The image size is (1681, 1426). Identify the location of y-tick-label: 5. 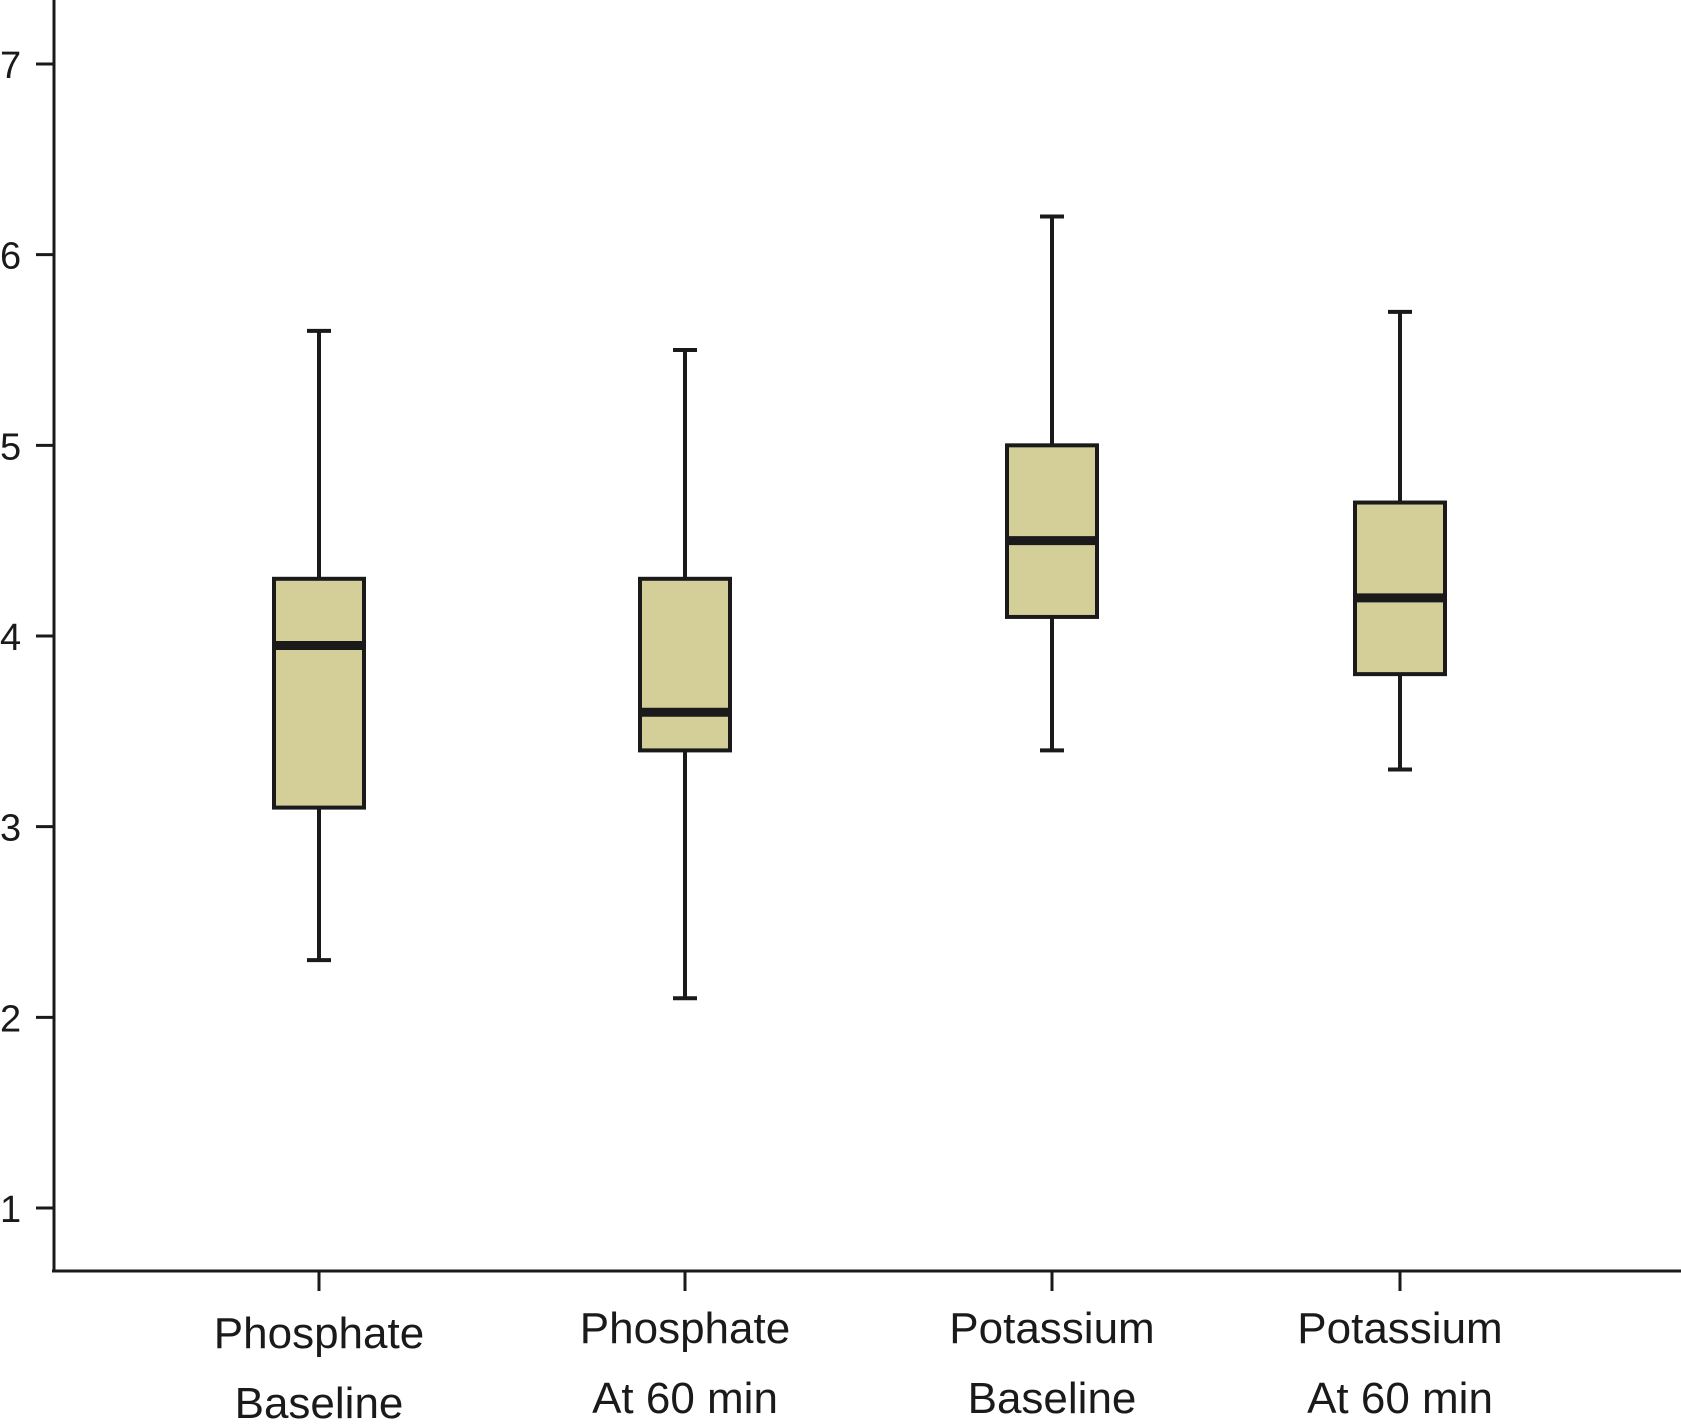
(10, 447).